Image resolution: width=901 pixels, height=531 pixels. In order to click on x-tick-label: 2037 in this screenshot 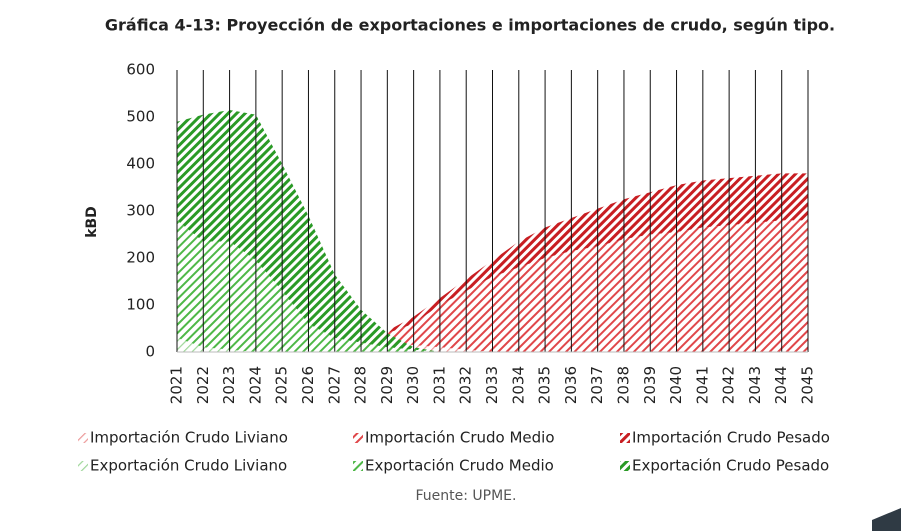, I will do `click(597, 385)`.